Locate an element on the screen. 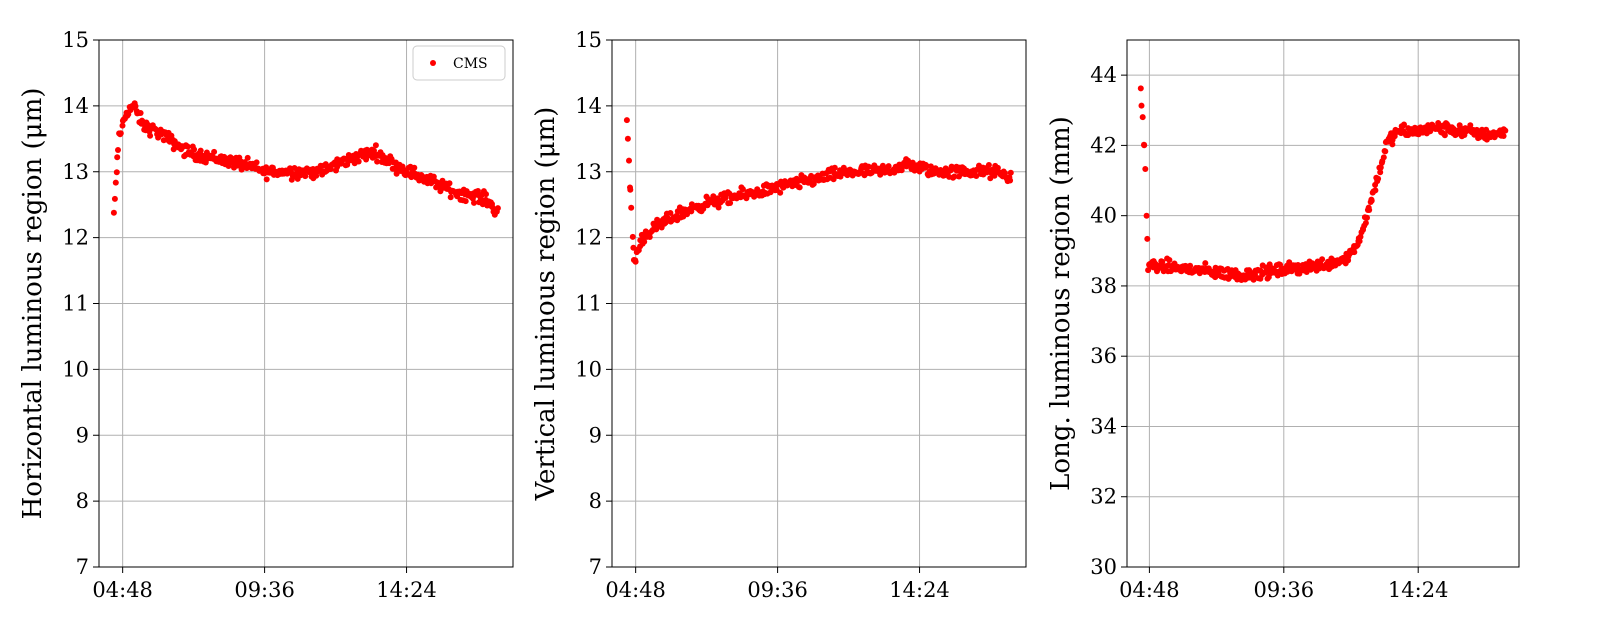 Image resolution: width=1600 pixels, height=640 pixels. y-tick-label: 12 is located at coordinates (75, 238).